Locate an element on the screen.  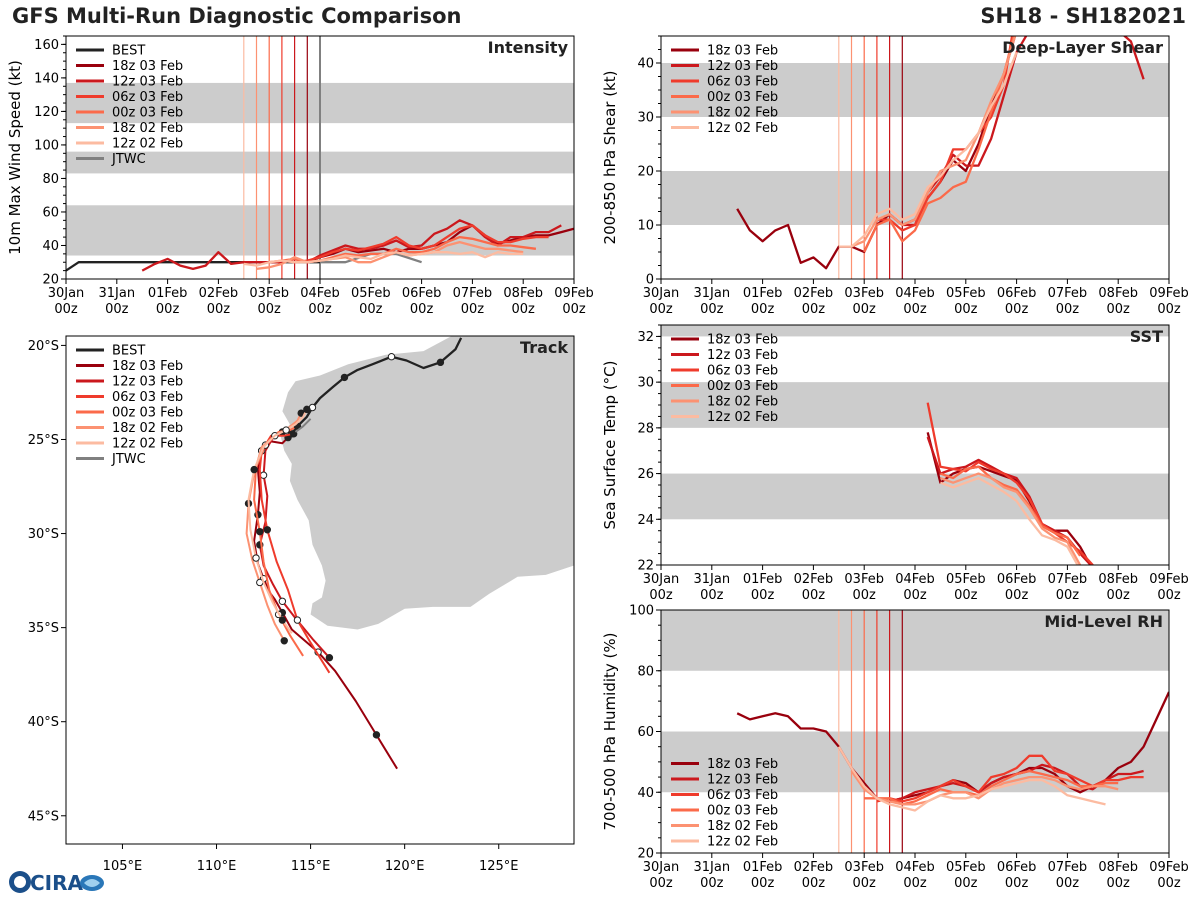
track-legend-label-12z-02-feb: 12z 02 Feb is located at coordinates (147, 444).